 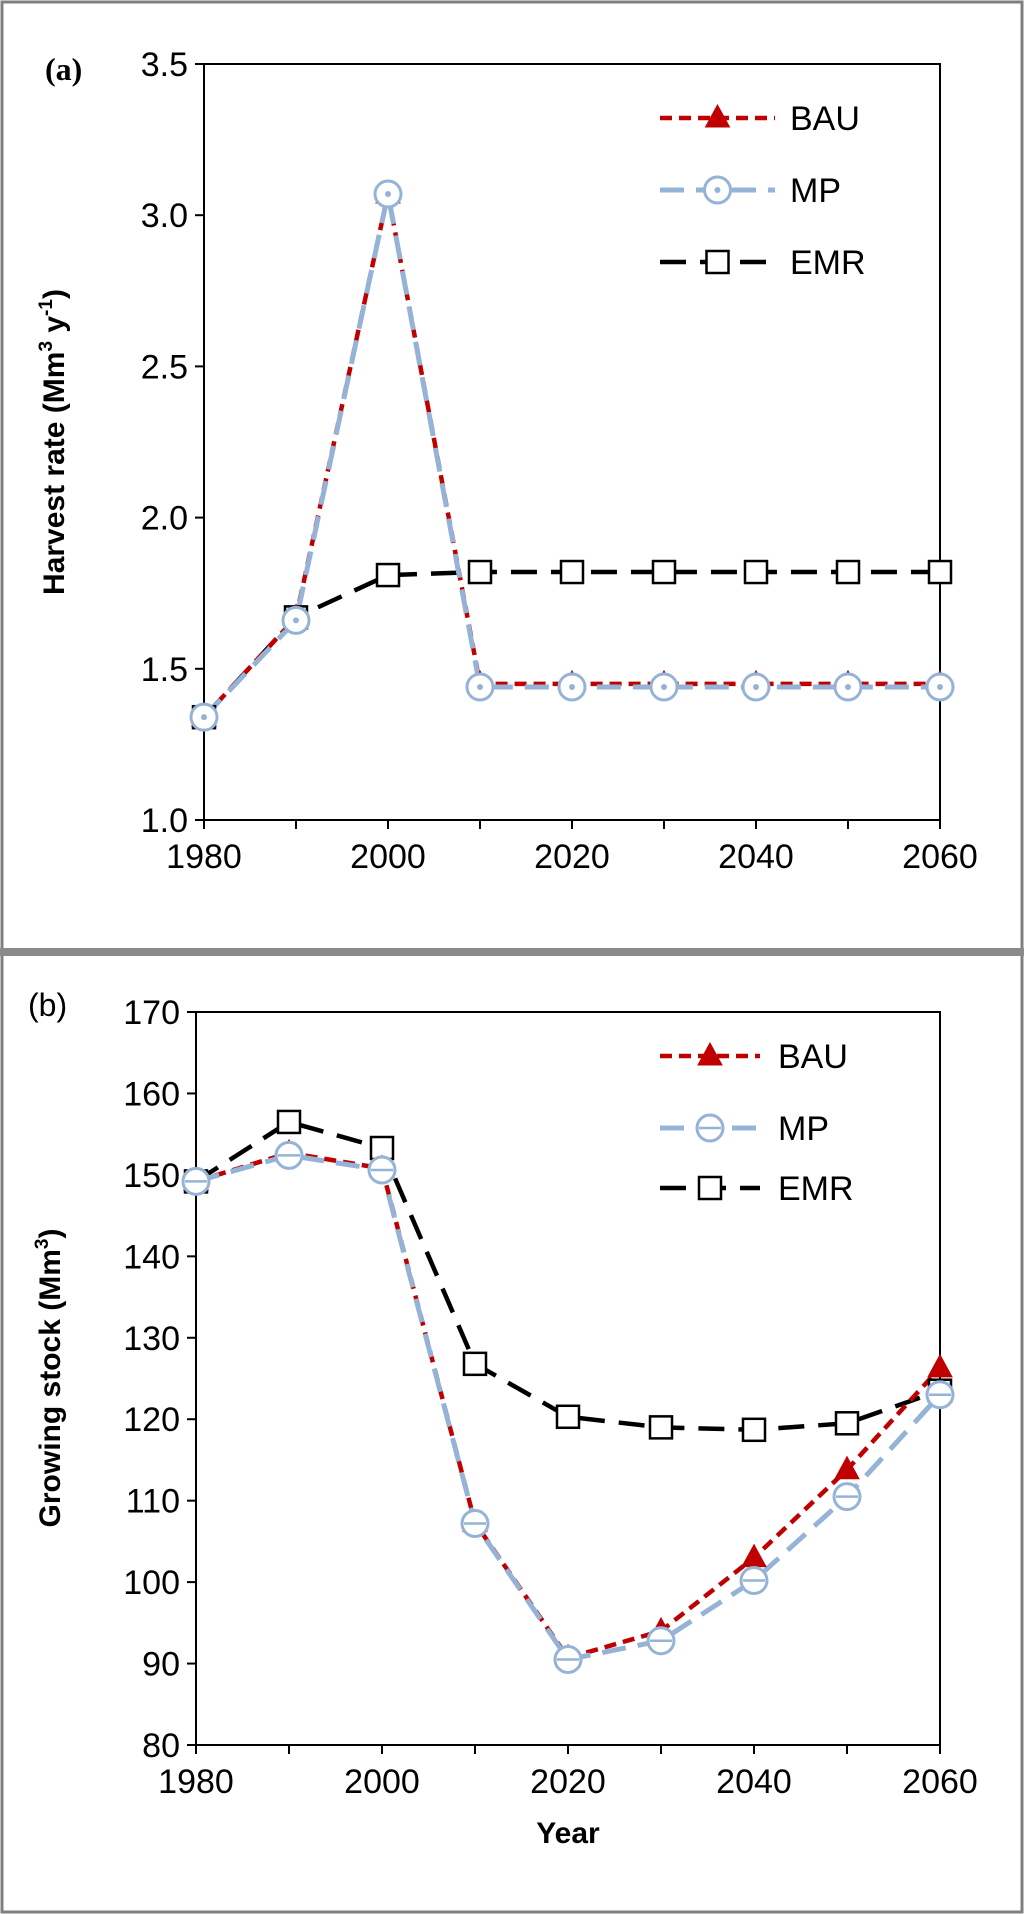 I want to click on x-tick-label-a-2: 2020, so click(x=572, y=857).